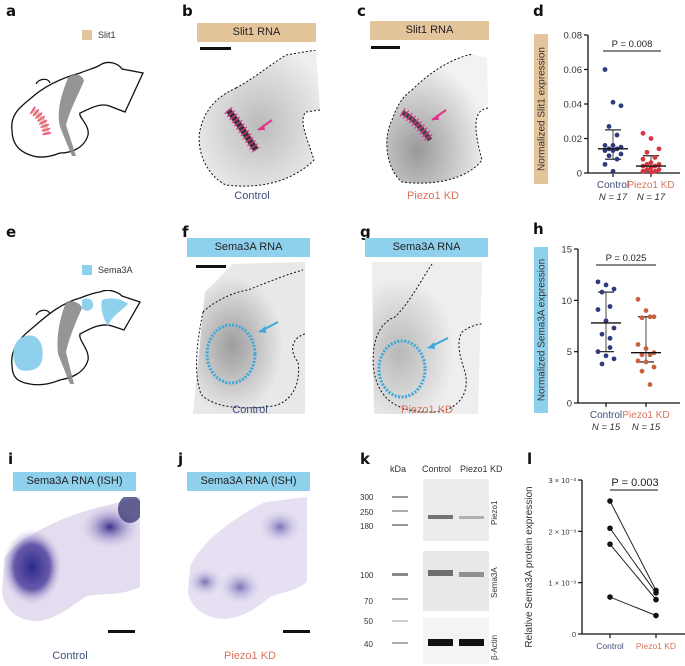 The image size is (685, 666). What do you see at coordinates (107, 270) in the screenshot?
I see `legend-sema3a: Sema3A` at bounding box center [107, 270].